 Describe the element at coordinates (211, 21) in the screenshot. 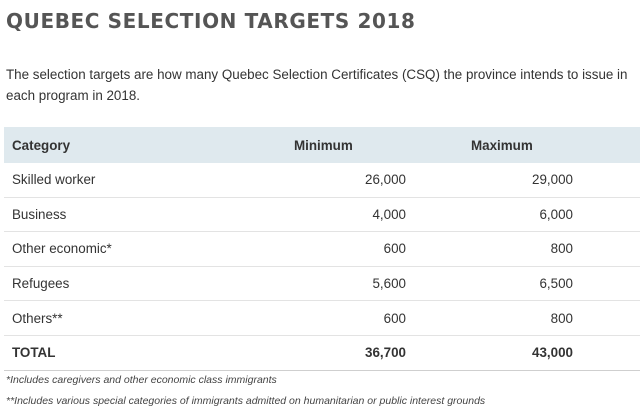

I see `page-title: QUEBEC SELECTION TARGETS 2018` at that location.